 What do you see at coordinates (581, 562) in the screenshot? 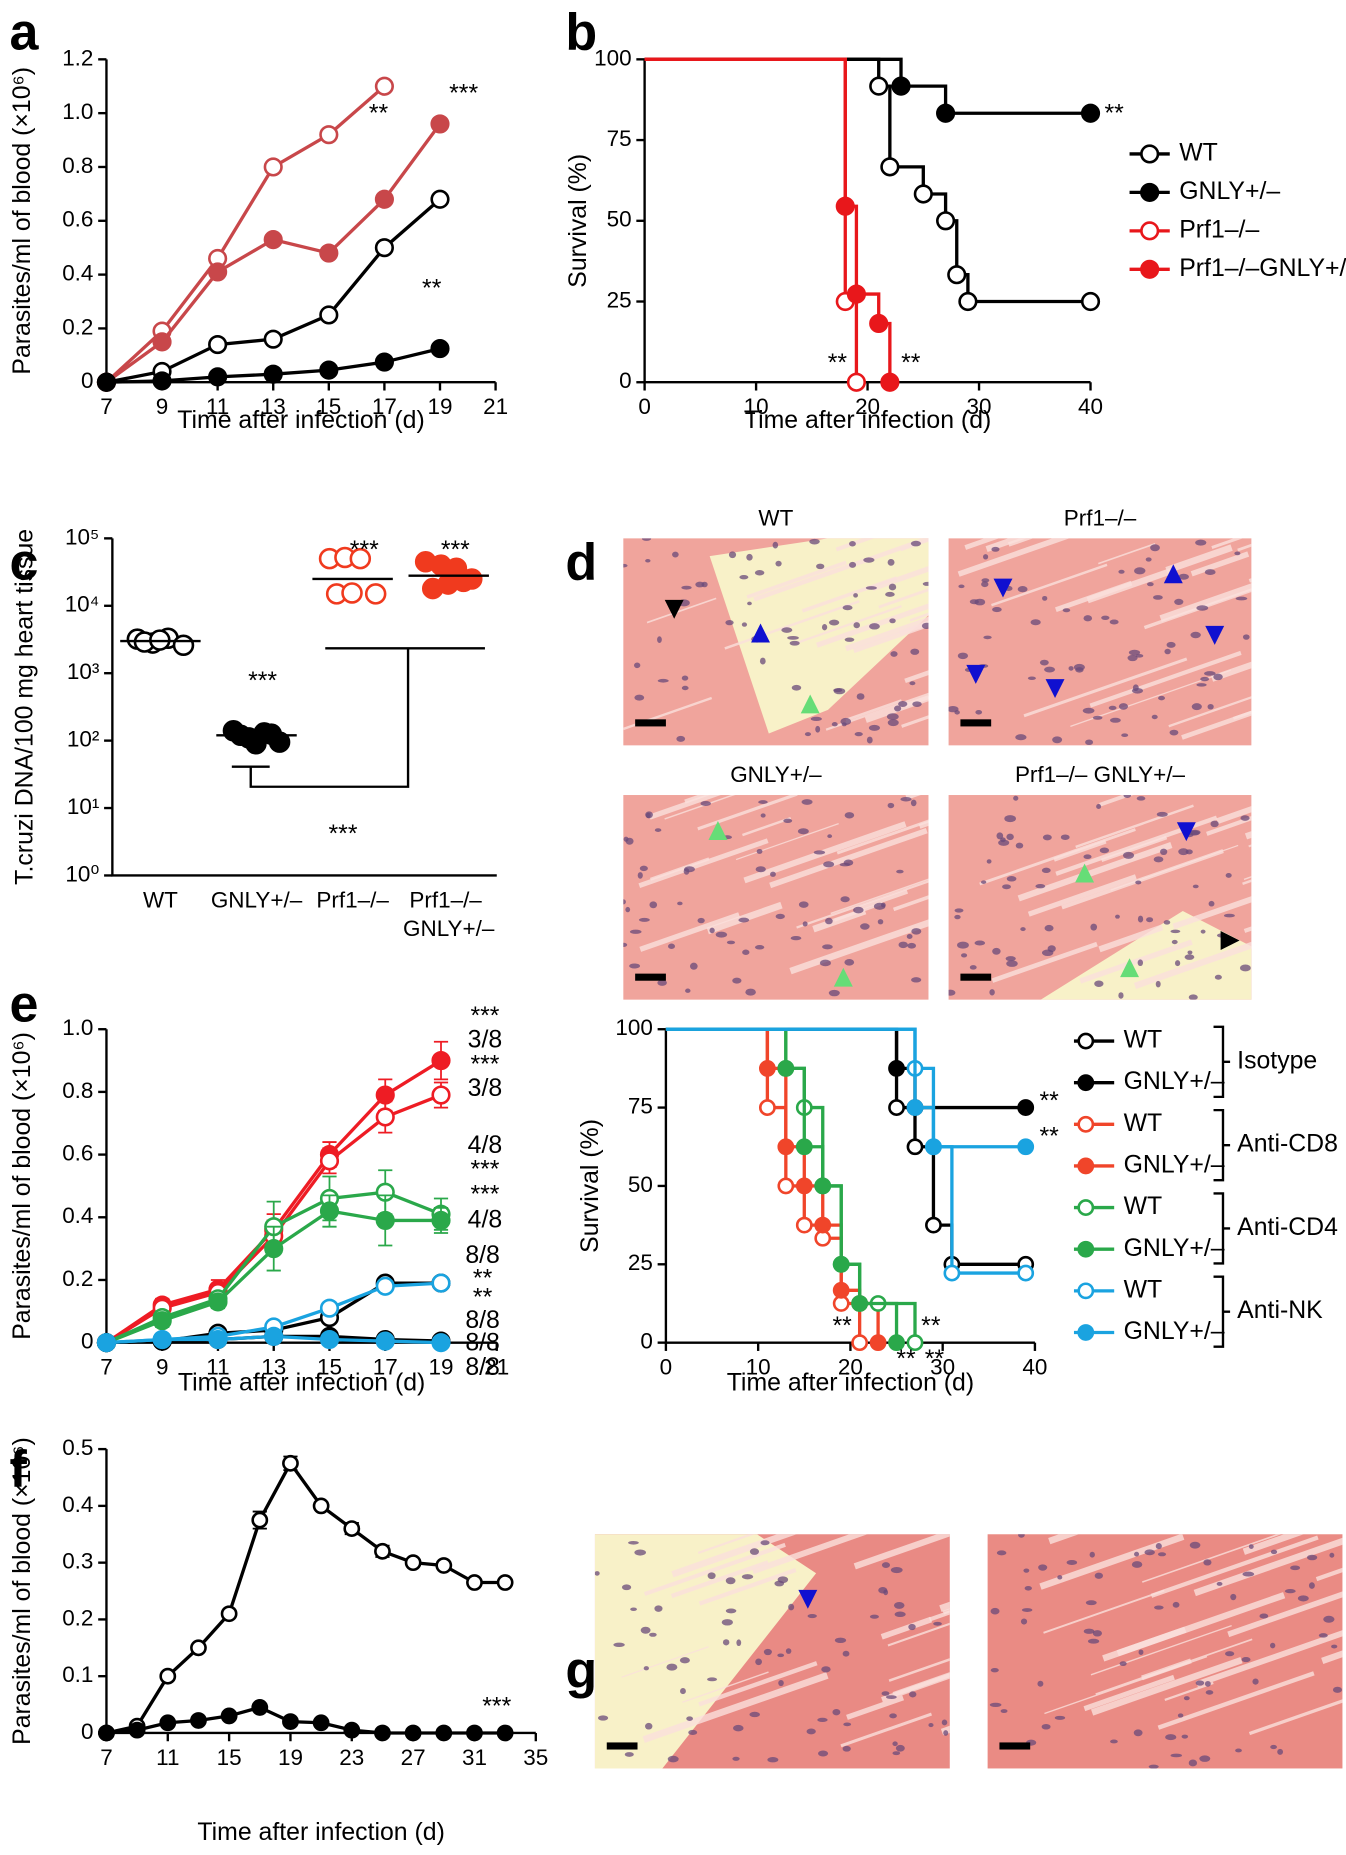
I see `panel-label: d` at bounding box center [581, 562].